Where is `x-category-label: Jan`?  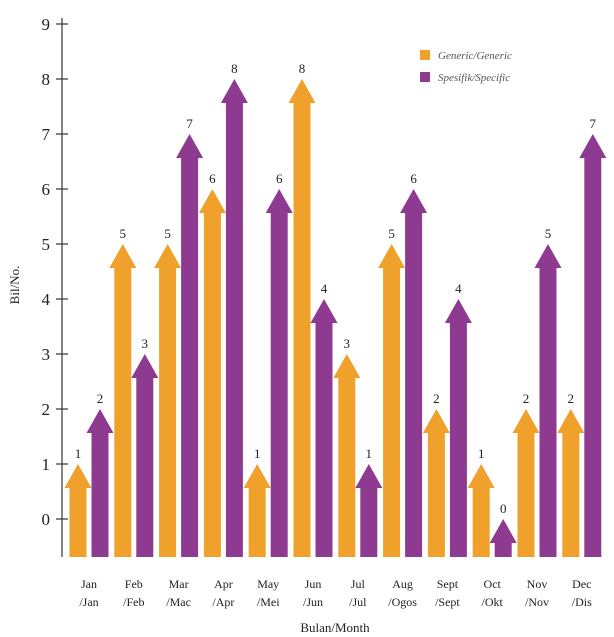
x-category-label: Jan is located at coordinates (89, 584).